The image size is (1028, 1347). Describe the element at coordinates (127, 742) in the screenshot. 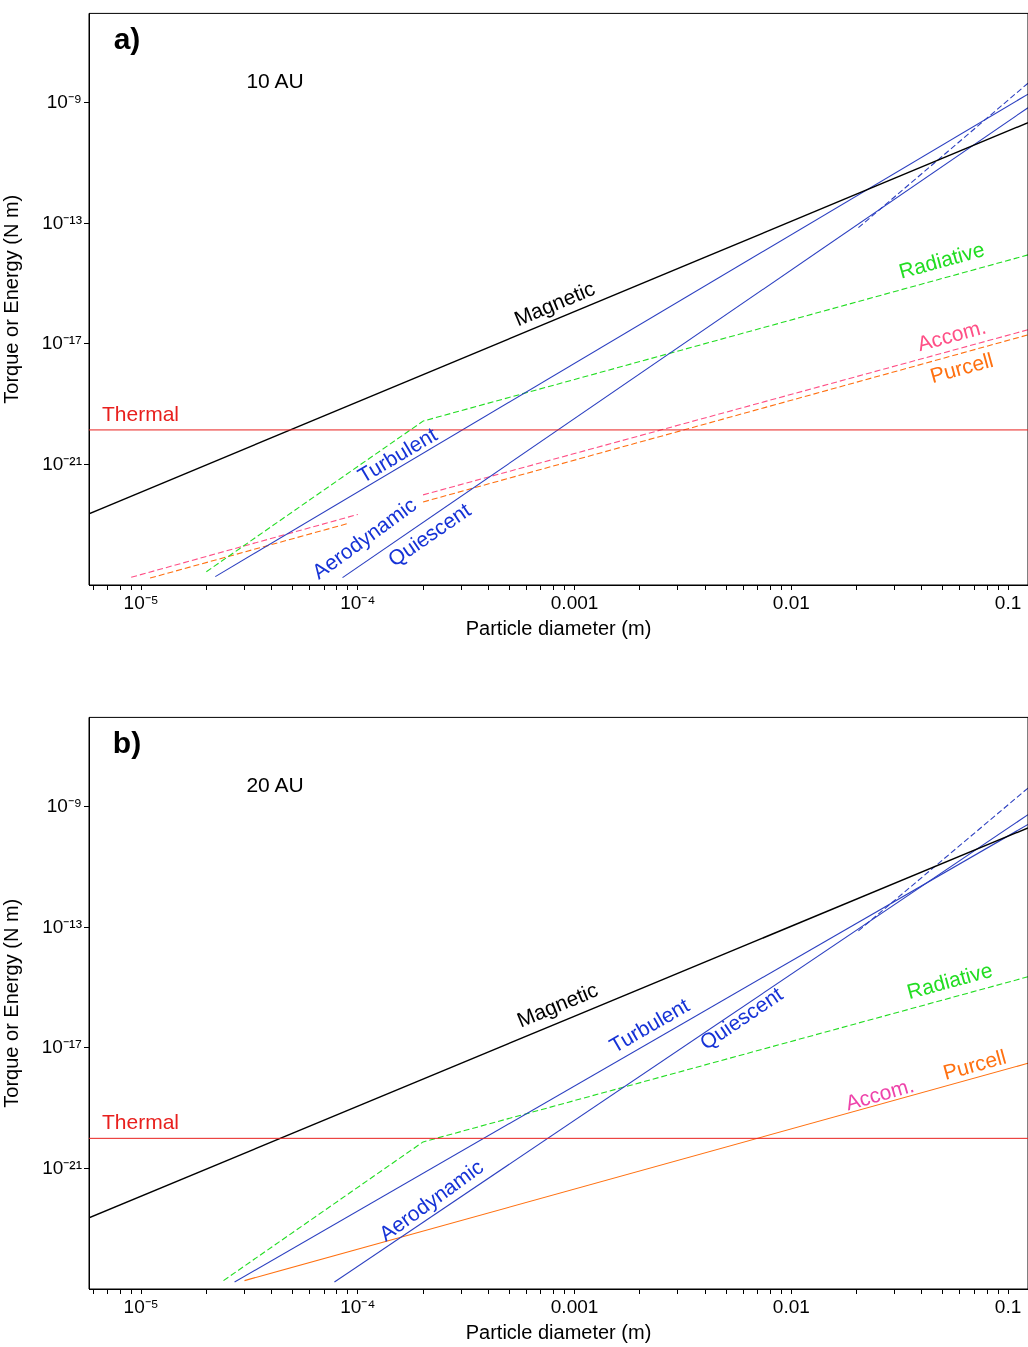

I see `annotation: b)` at that location.